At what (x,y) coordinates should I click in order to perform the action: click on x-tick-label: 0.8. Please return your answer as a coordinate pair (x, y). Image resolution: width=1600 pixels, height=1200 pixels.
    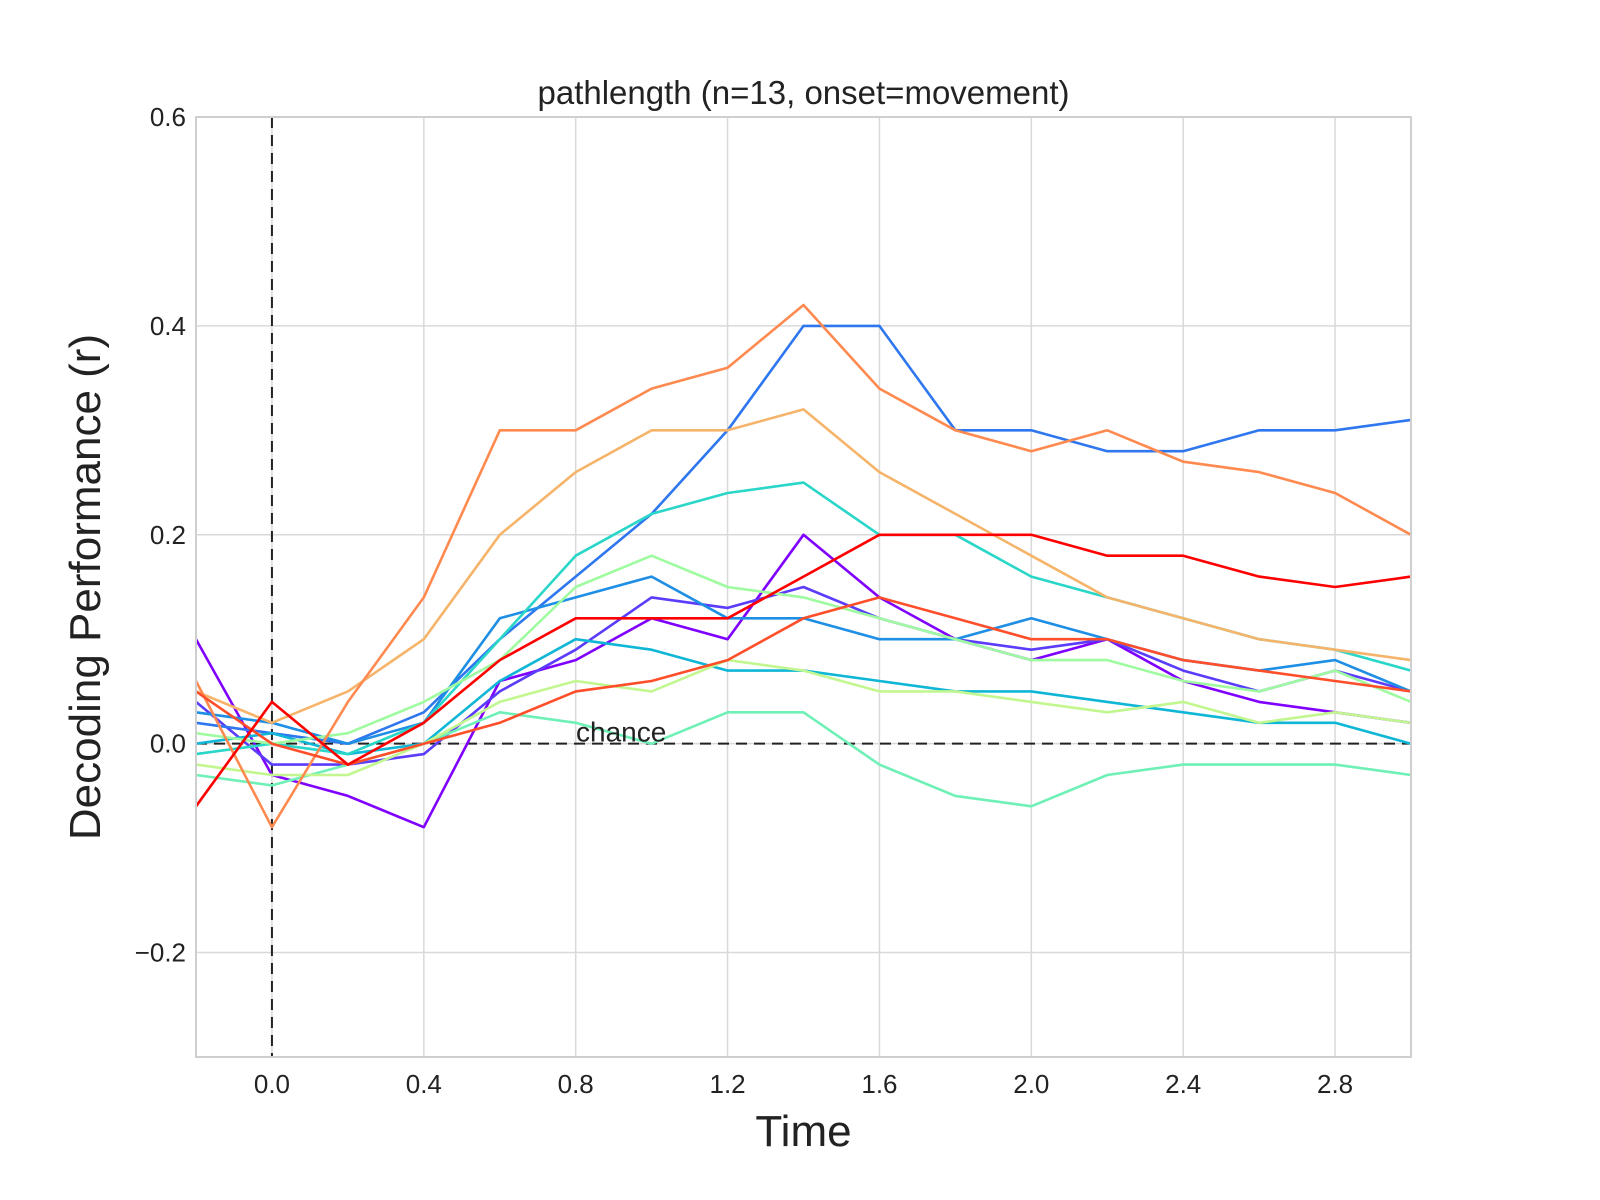
    Looking at the image, I should click on (576, 1084).